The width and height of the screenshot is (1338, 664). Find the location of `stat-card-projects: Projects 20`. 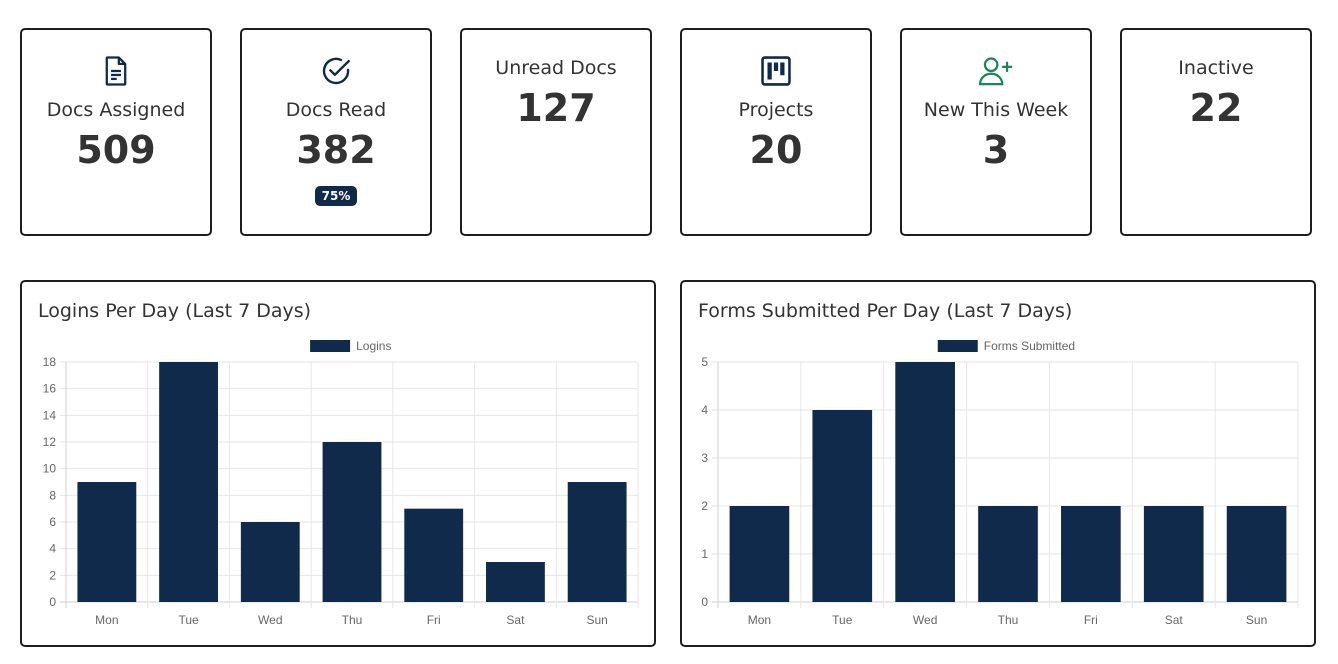

stat-card-projects: Projects 20 is located at coordinates (776, 132).